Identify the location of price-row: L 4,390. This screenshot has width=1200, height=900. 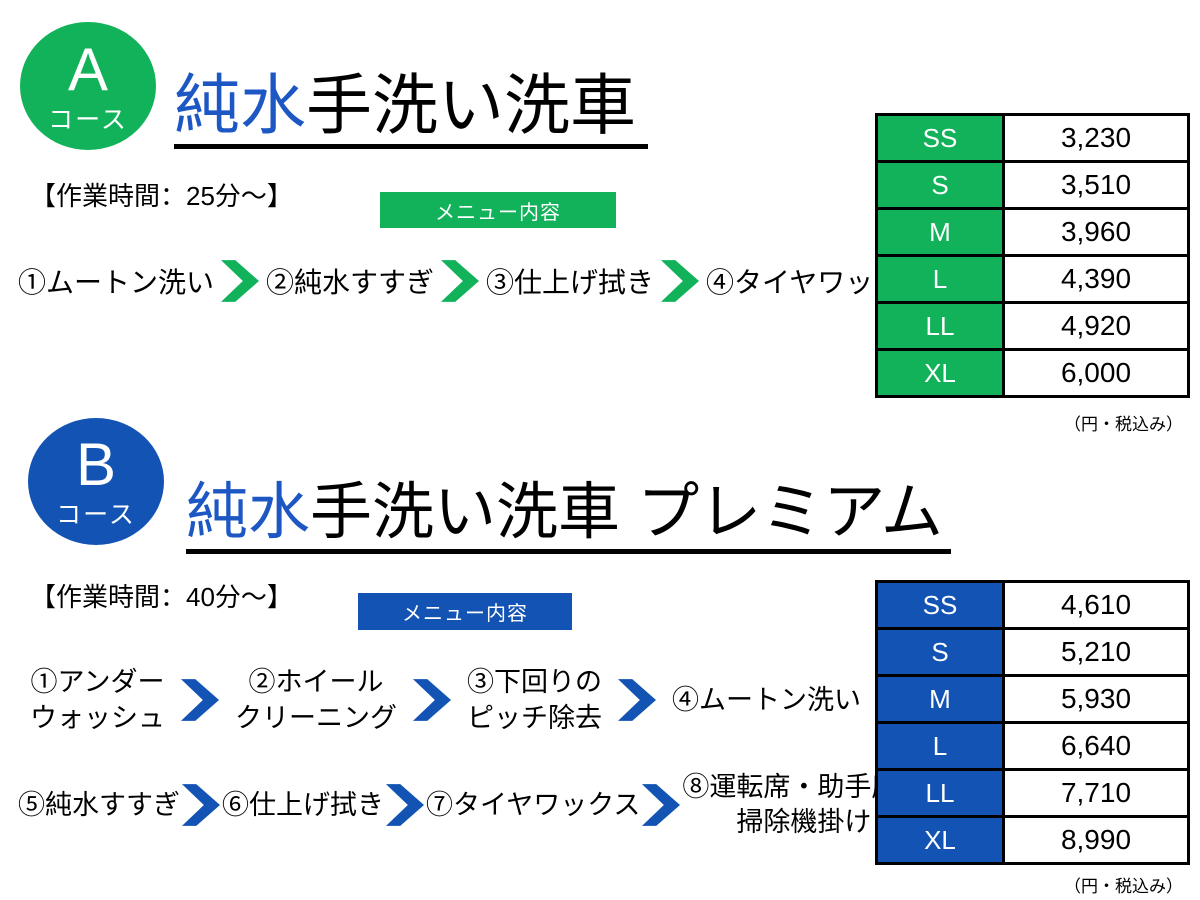
(1032, 279).